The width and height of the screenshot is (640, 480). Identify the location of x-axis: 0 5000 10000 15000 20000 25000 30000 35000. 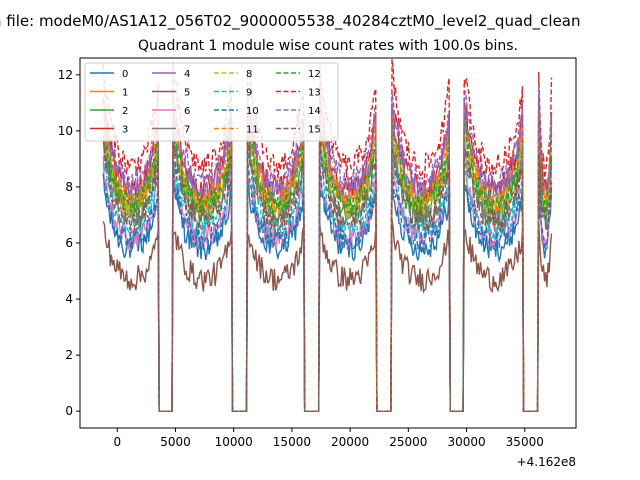
(328, 438).